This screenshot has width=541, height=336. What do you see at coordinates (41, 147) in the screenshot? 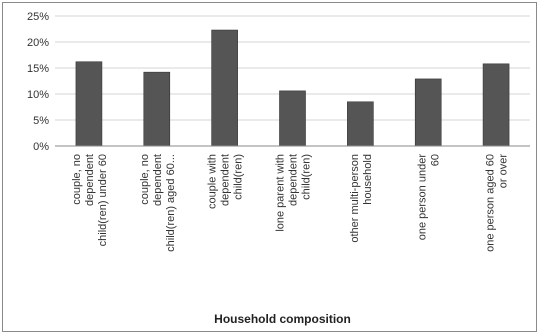
I see `y-tick-label: 0%` at bounding box center [41, 147].